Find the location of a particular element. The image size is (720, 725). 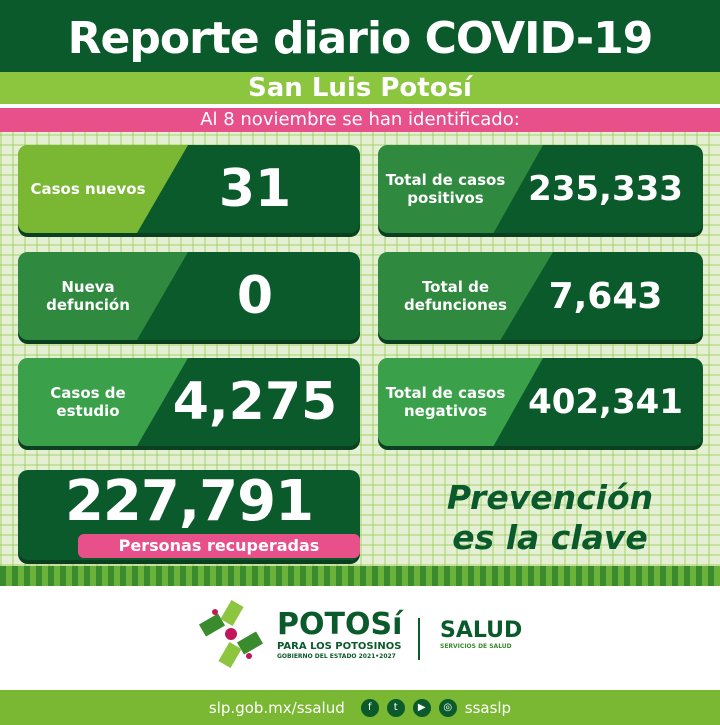

footer: slp.gob.mx/ssalud f t ▶ ◎ ssaslp is located at coordinates (360, 707).